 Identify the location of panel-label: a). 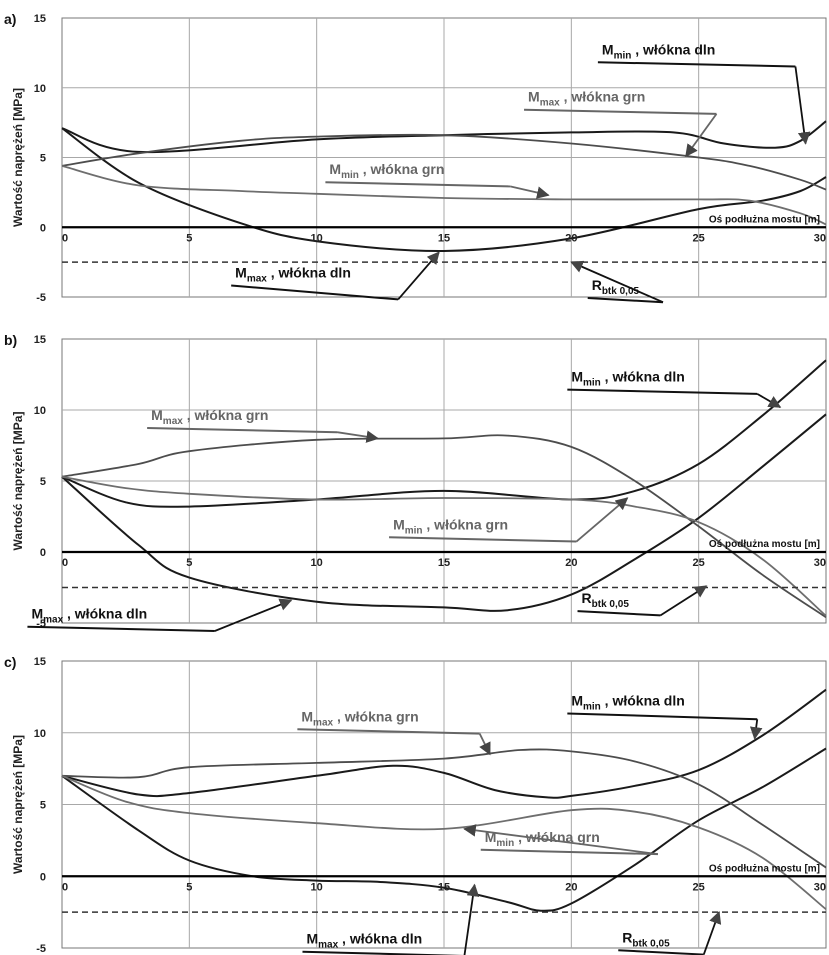
(10, 19).